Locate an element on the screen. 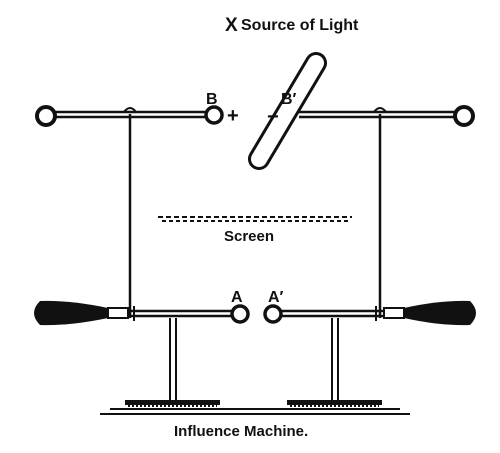 The width and height of the screenshot is (500, 453). upper-left-rod is located at coordinates (129, 116).